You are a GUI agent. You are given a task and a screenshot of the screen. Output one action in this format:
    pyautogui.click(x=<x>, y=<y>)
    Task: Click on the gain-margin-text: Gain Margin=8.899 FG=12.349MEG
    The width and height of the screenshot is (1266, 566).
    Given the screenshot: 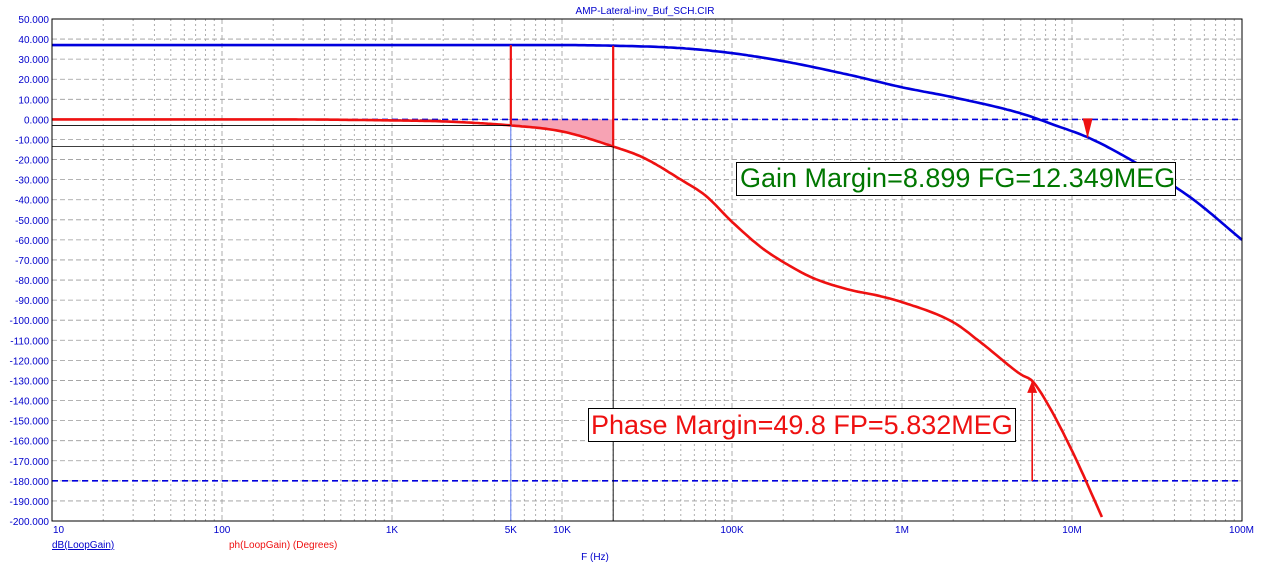 What is the action you would take?
    pyautogui.click(x=958, y=178)
    